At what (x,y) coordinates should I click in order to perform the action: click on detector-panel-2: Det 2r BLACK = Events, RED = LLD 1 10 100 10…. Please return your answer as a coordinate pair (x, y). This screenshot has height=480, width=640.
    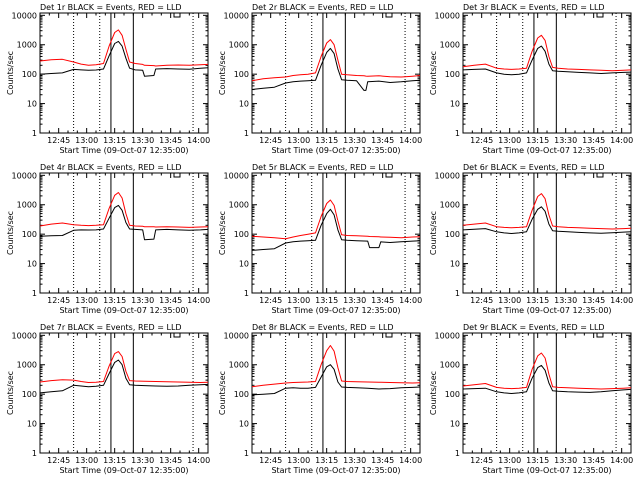
    Looking at the image, I should click on (320, 79).